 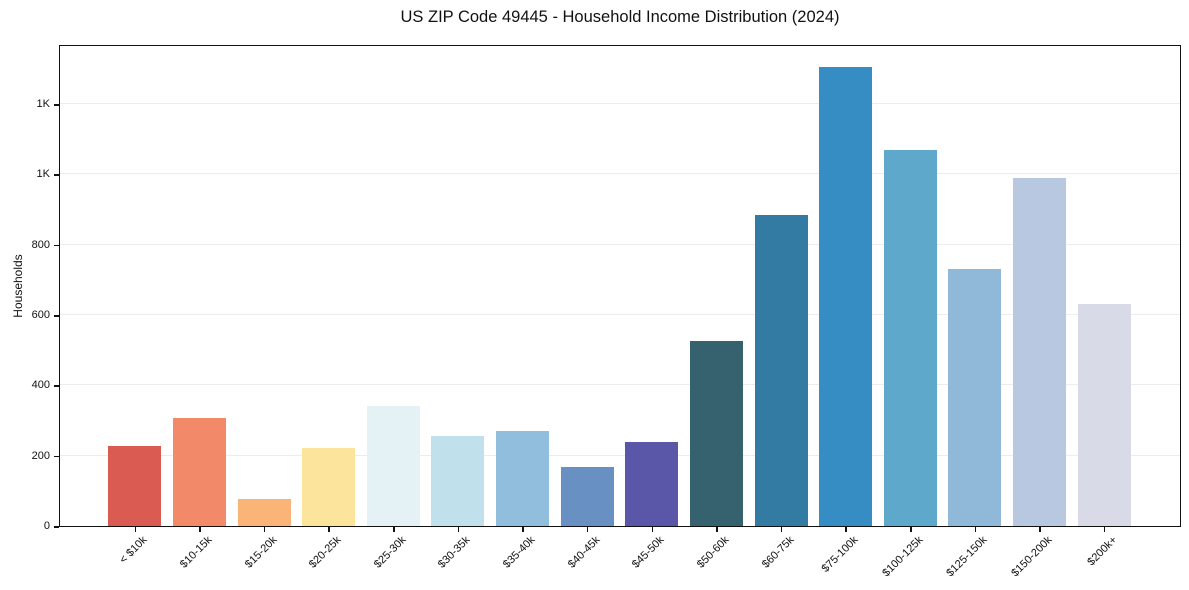 I want to click on y-tick-label-200: 200, so click(x=40, y=455).